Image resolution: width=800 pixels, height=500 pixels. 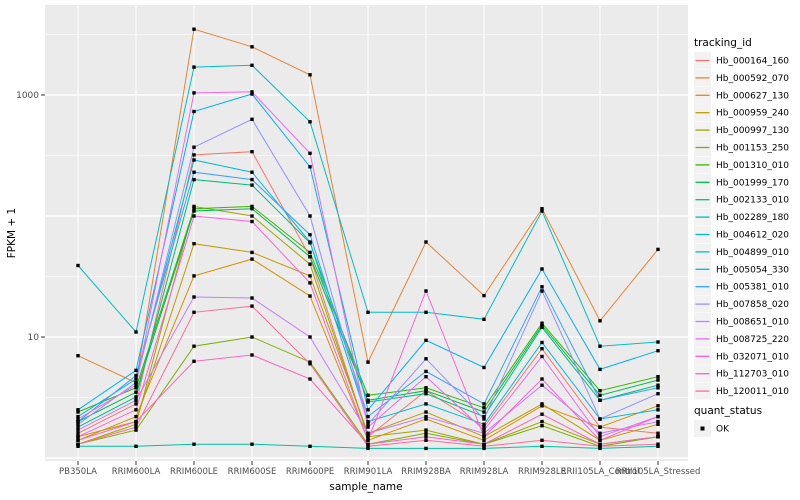 What do you see at coordinates (741, 321) in the screenshot?
I see `legend-item-Hb_008651_010: Hb_008651_010` at bounding box center [741, 321].